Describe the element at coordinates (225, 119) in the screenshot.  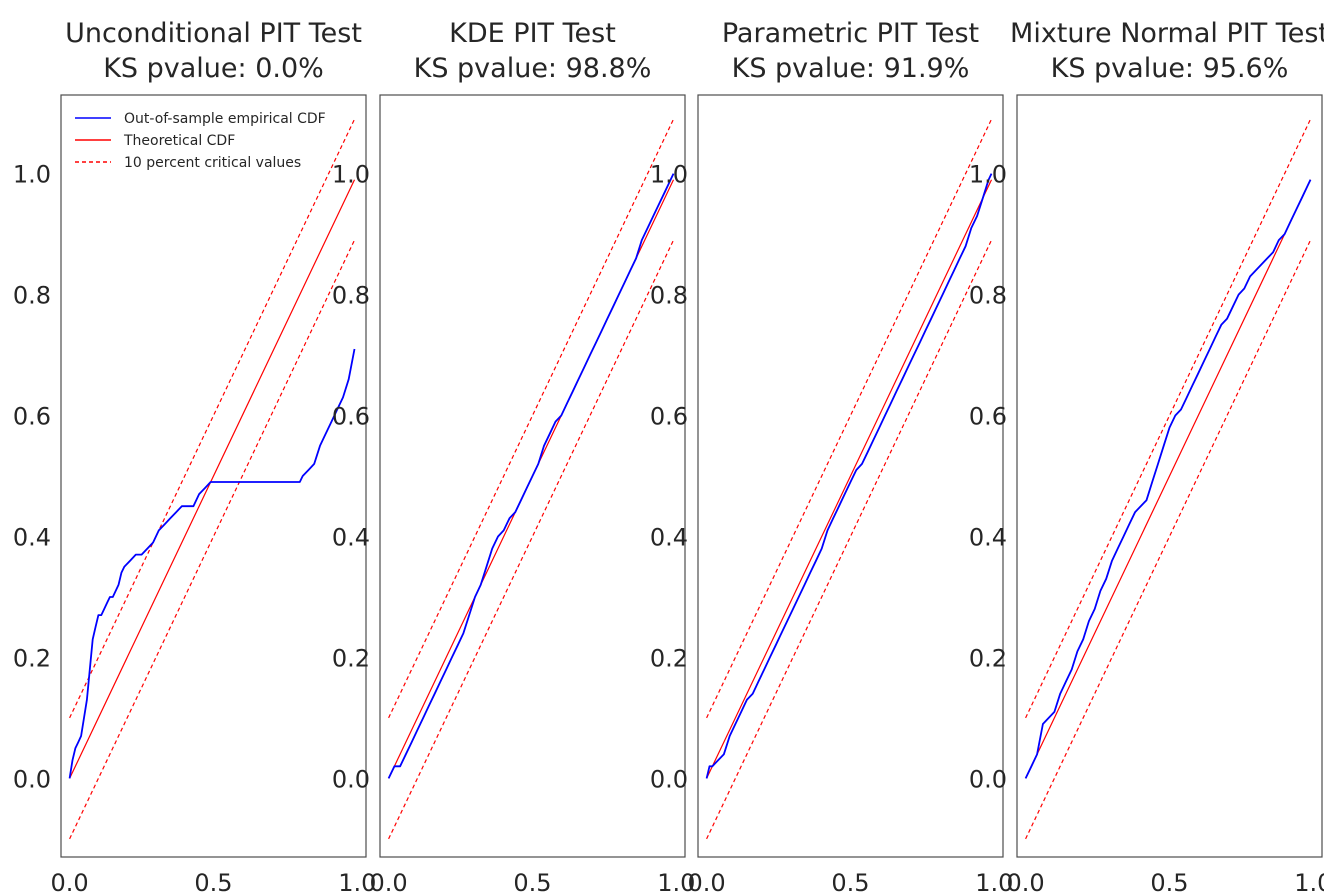
I see `legend-entry: Out-of-sample empirical CDF` at that location.